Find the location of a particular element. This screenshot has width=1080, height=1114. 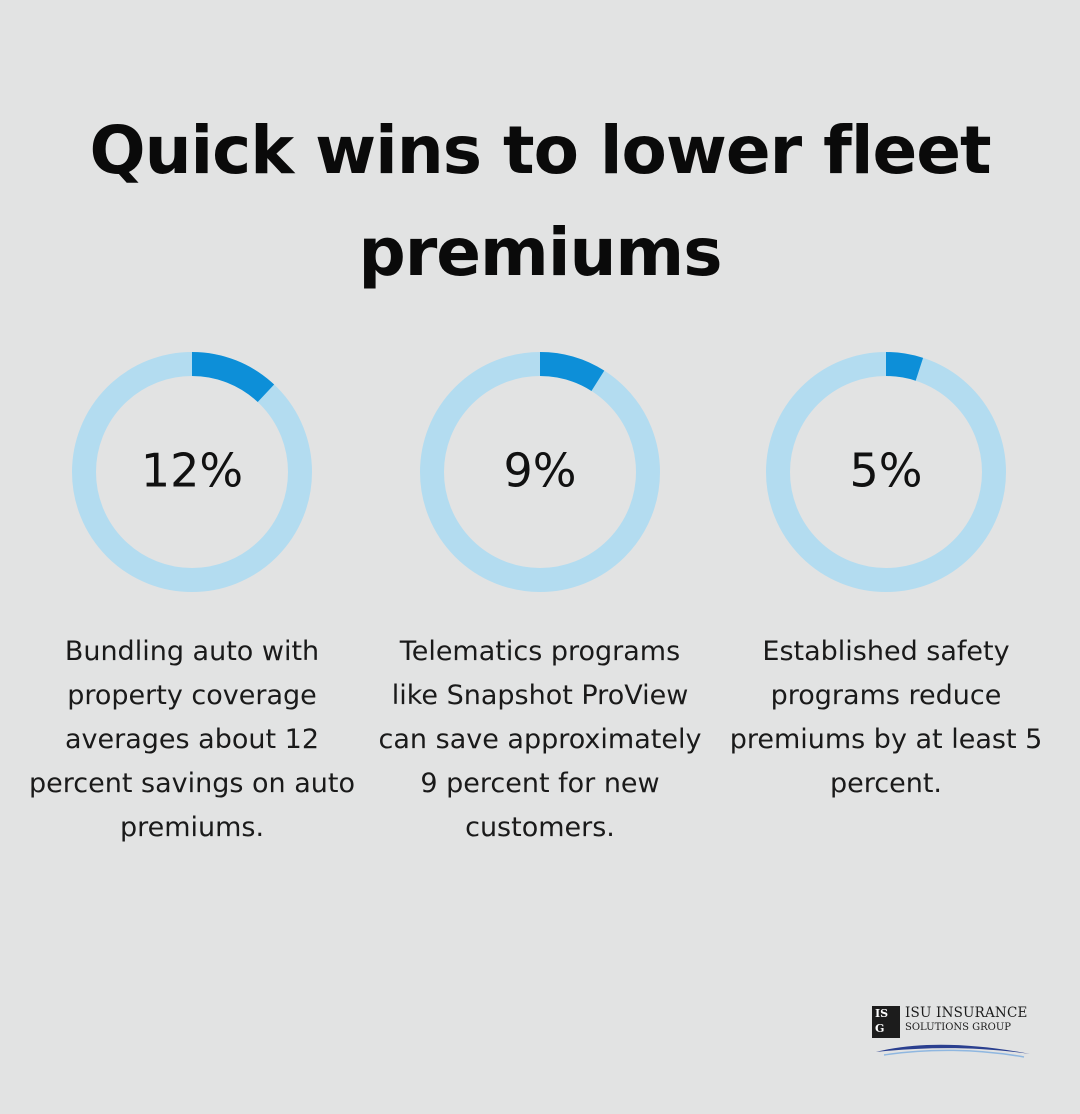

donut-percent-label: 9% is located at coordinates (540, 471).